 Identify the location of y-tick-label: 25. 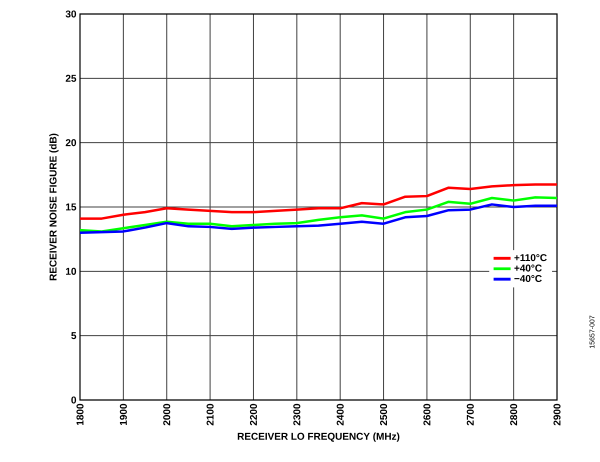
(71, 78).